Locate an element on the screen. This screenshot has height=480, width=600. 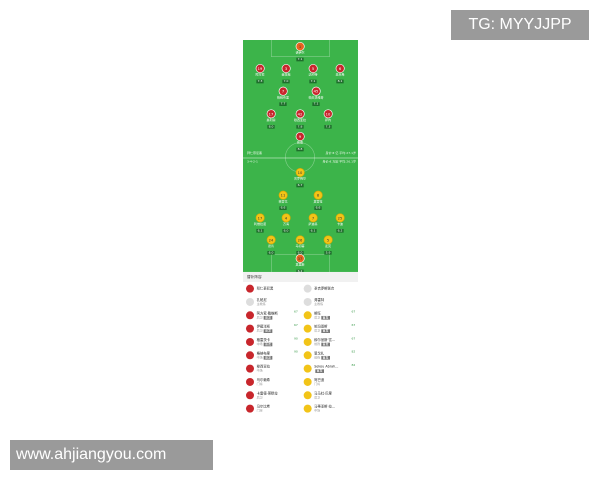
sub-position: 中场 is located at coordinates (259, 357).